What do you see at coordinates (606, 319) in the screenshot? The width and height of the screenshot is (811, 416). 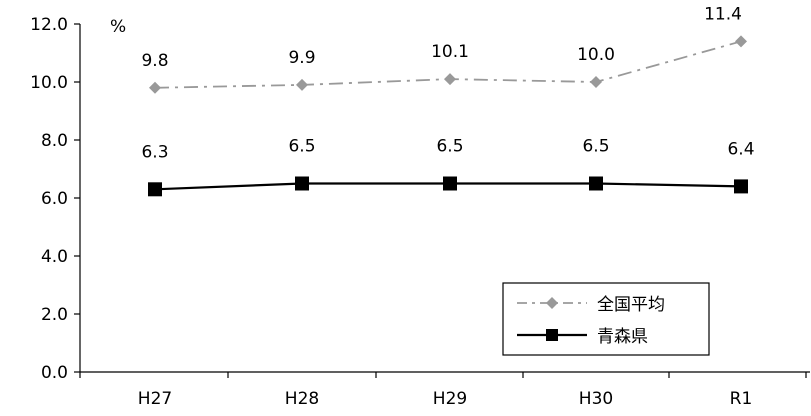 I see `legend-box` at bounding box center [606, 319].